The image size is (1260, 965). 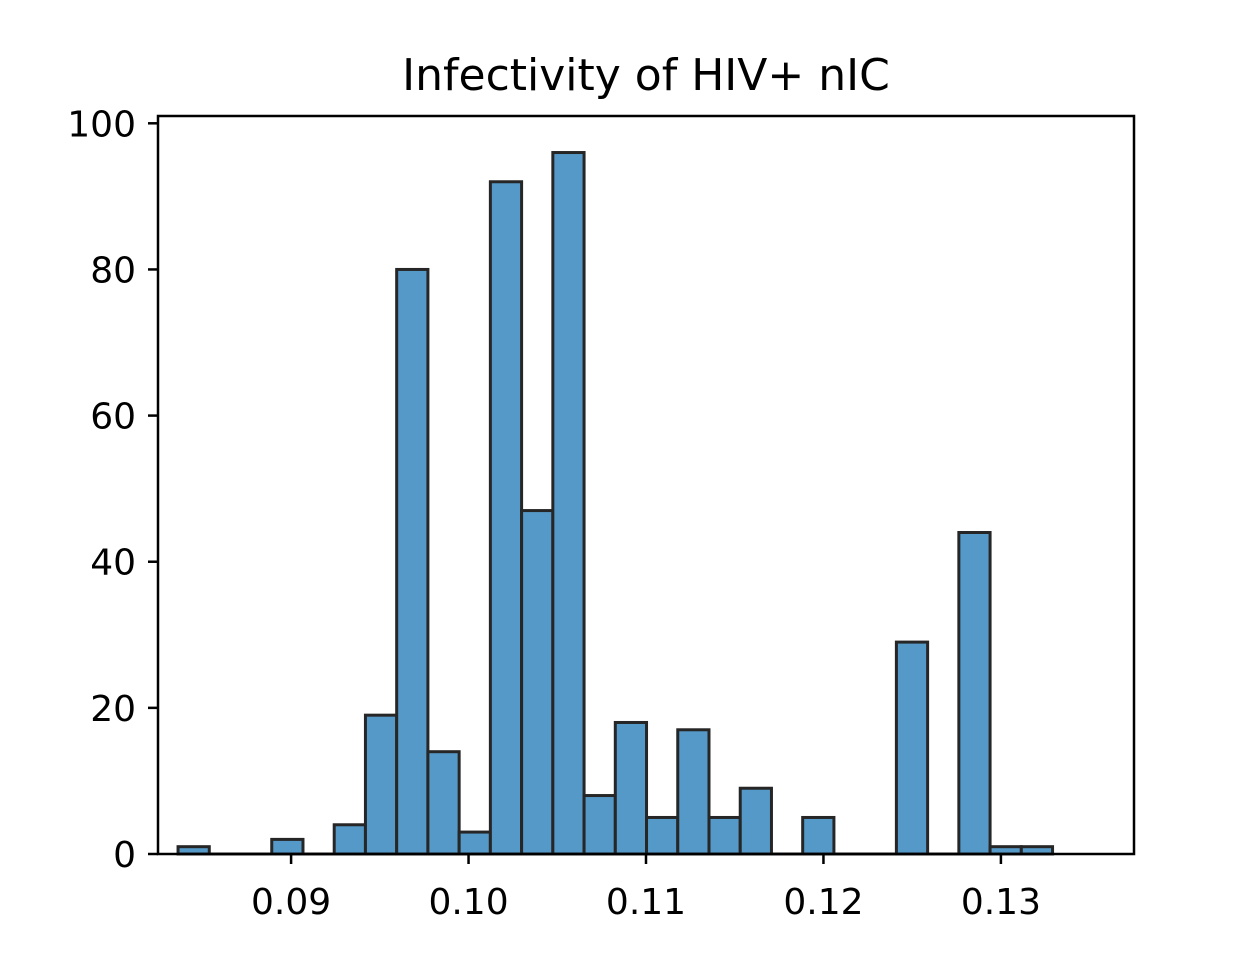 I want to click on x-tick-label: 0.11, so click(x=646, y=902).